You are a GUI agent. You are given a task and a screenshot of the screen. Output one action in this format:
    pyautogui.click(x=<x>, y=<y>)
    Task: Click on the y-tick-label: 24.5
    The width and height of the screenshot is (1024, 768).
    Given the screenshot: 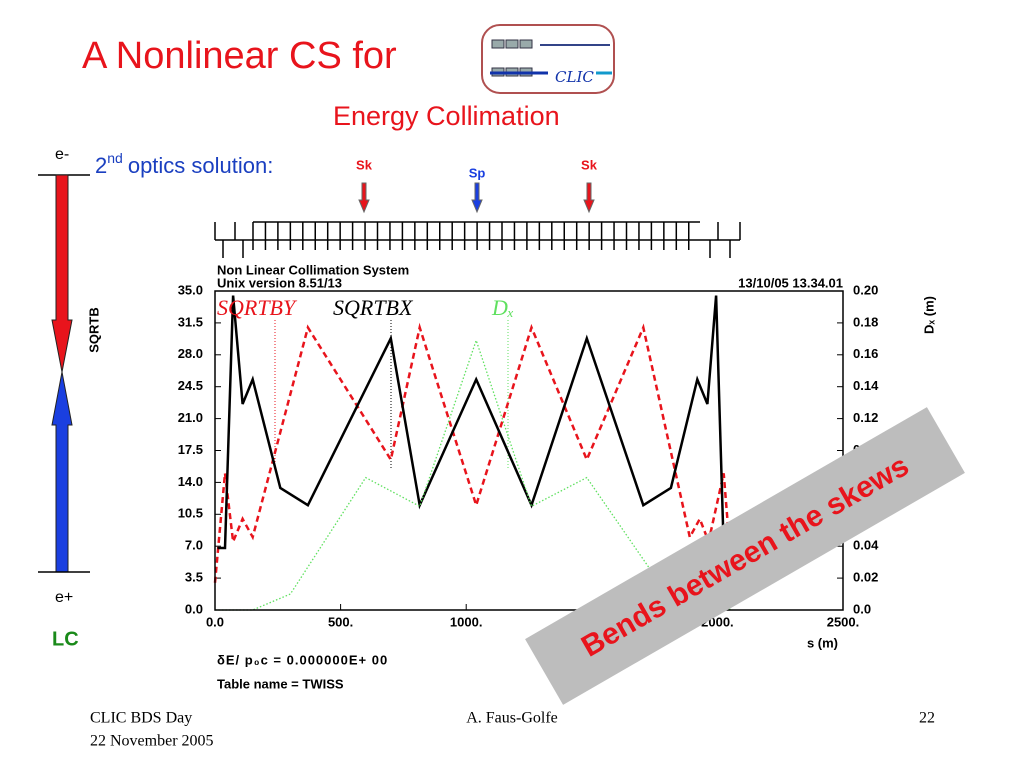 What is the action you would take?
    pyautogui.click(x=190, y=385)
    